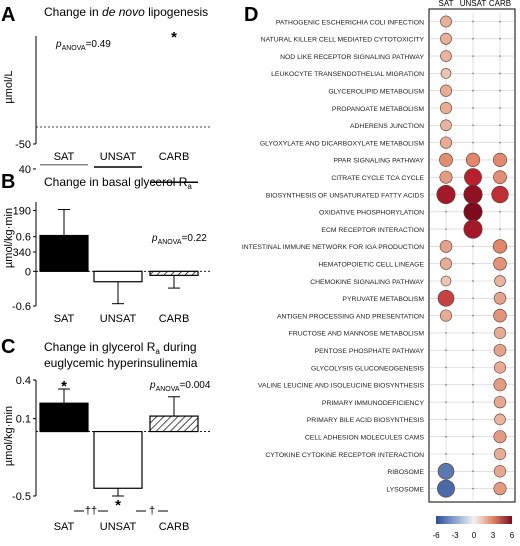 The height and width of the screenshot is (546, 520). Describe the element at coordinates (357, 334) in the screenshot. I see `pathway-label: FRUCTOSE AND MANNOSE METABOLISM` at that location.